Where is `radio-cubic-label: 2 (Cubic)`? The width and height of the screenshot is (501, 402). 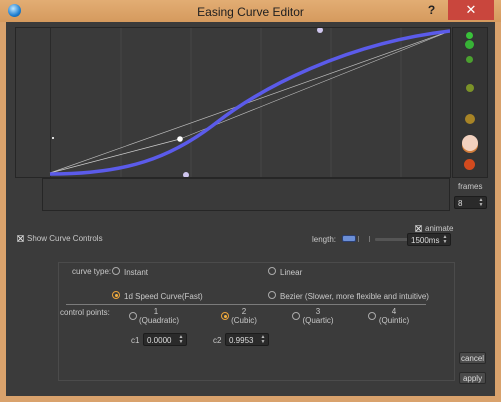 radio-cubic-label: 2 (Cubic) is located at coordinates (244, 316).